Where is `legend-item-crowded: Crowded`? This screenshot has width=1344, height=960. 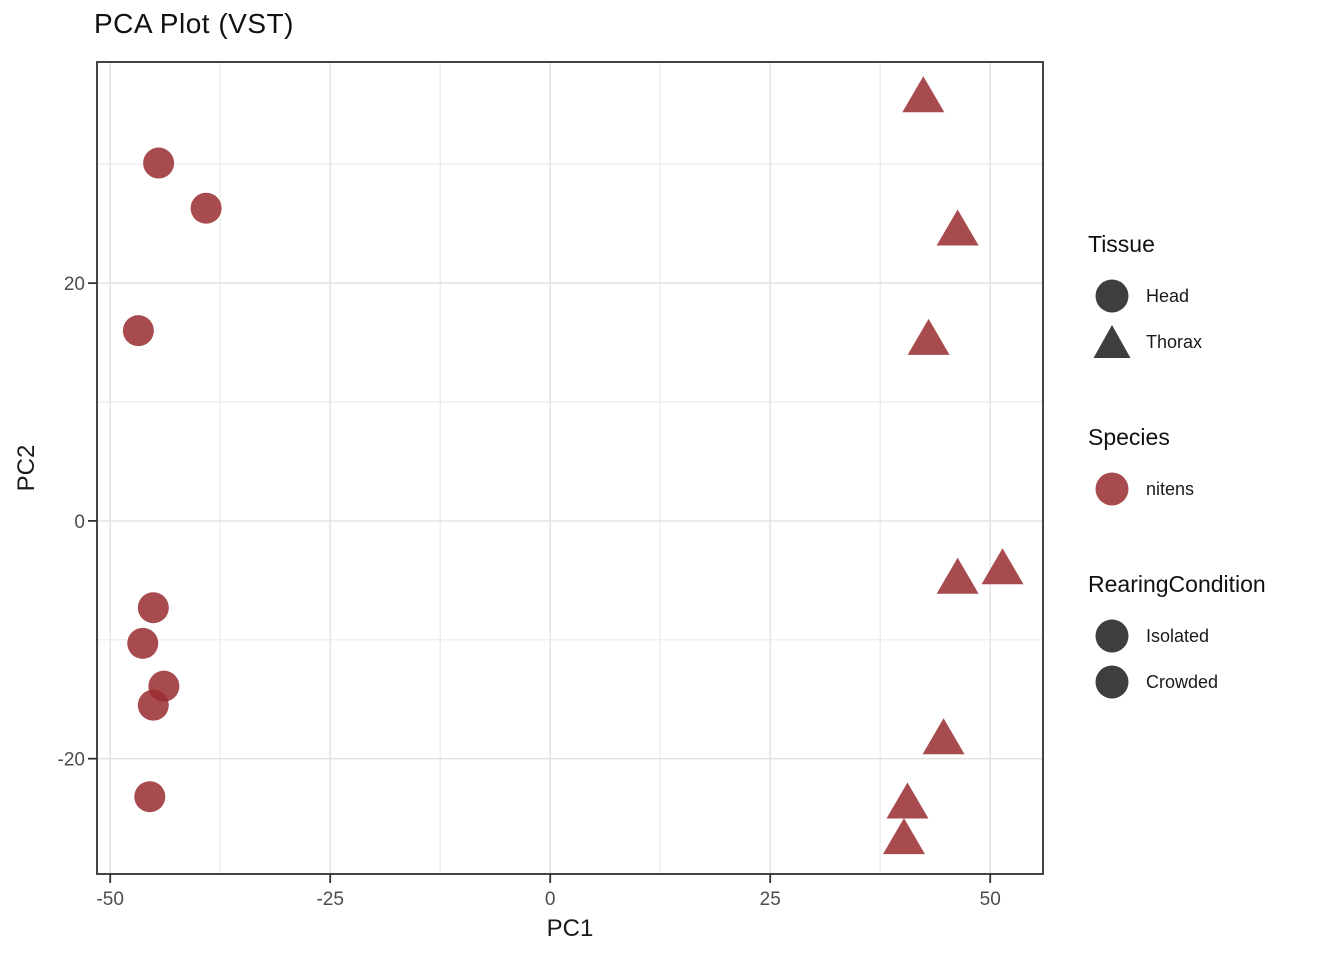
legend-item-crowded: Crowded is located at coordinates (1217, 682).